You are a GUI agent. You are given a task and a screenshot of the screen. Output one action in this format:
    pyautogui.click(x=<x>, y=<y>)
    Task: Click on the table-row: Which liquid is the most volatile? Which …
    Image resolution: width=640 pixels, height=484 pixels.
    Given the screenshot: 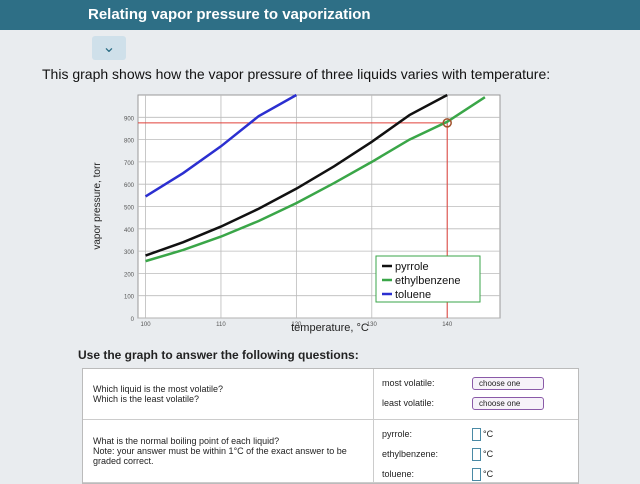 What is the action you would take?
    pyautogui.click(x=330, y=394)
    